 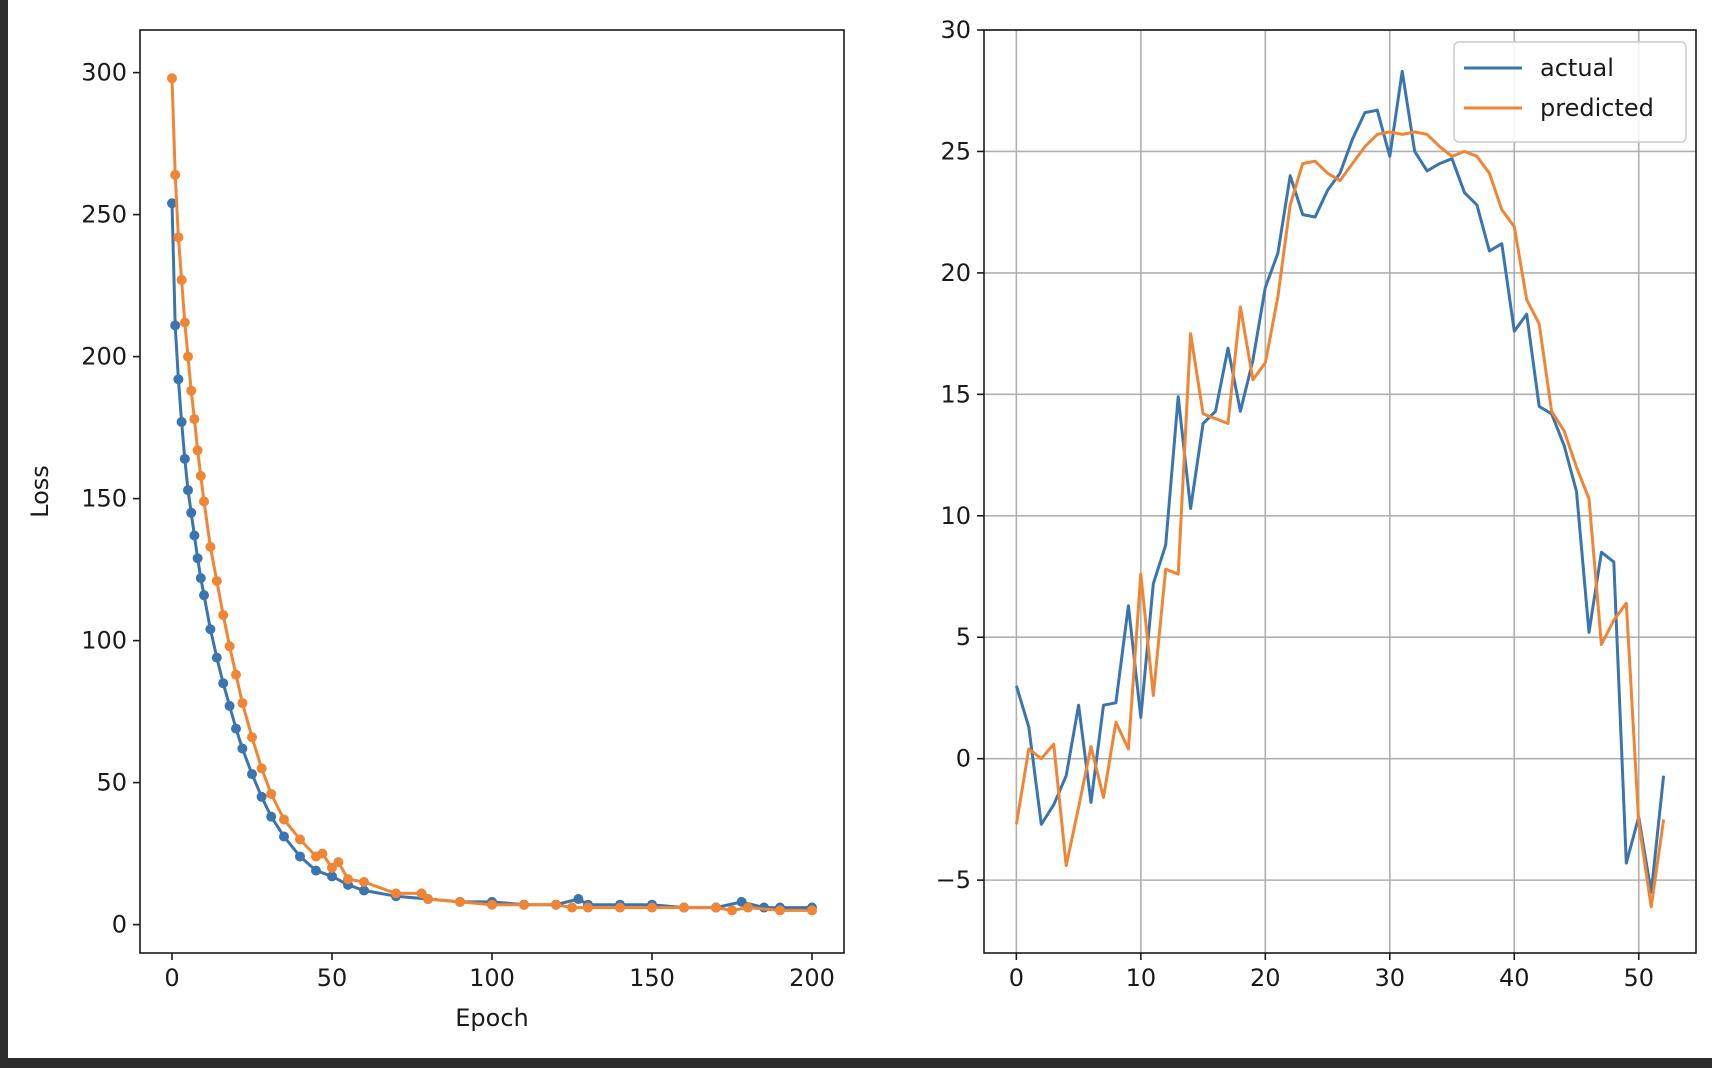 What do you see at coordinates (1265, 978) in the screenshot?
I see `x-tick-label: 20` at bounding box center [1265, 978].